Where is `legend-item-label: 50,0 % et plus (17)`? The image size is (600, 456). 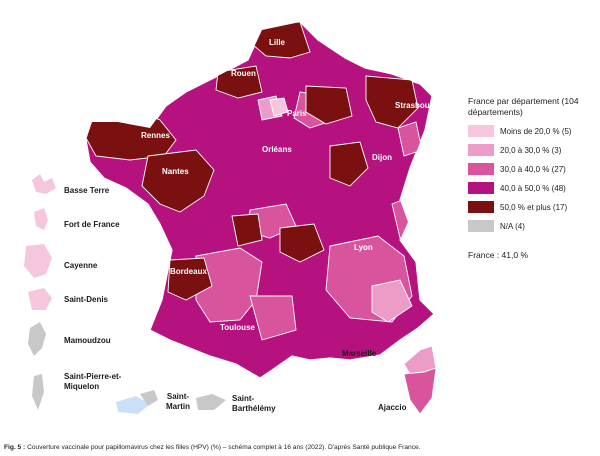
legend-item-label: 50,0 % et plus (17) is located at coordinates (534, 207).